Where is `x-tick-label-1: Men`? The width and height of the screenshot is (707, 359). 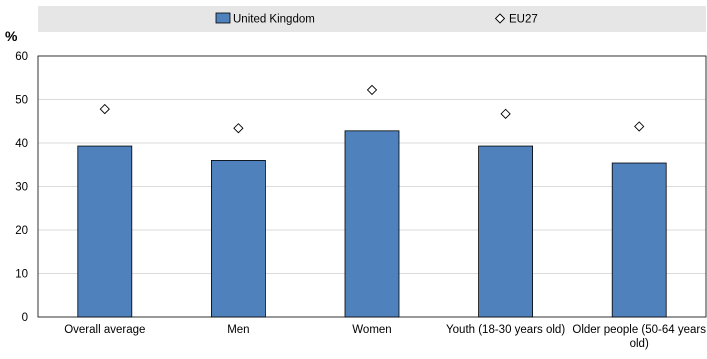
x-tick-label-1: Men is located at coordinates (238, 330).